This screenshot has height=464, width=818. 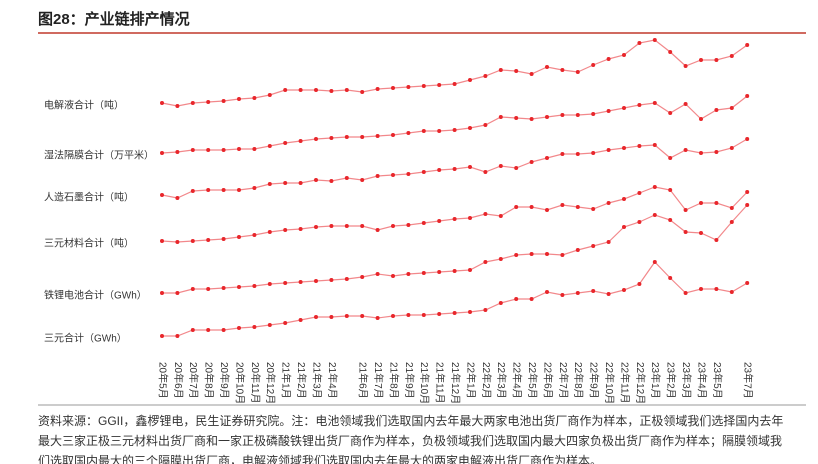 What do you see at coordinates (609, 383) in the screenshot?
I see `x-tick-label: 22年10月` at bounding box center [609, 383].